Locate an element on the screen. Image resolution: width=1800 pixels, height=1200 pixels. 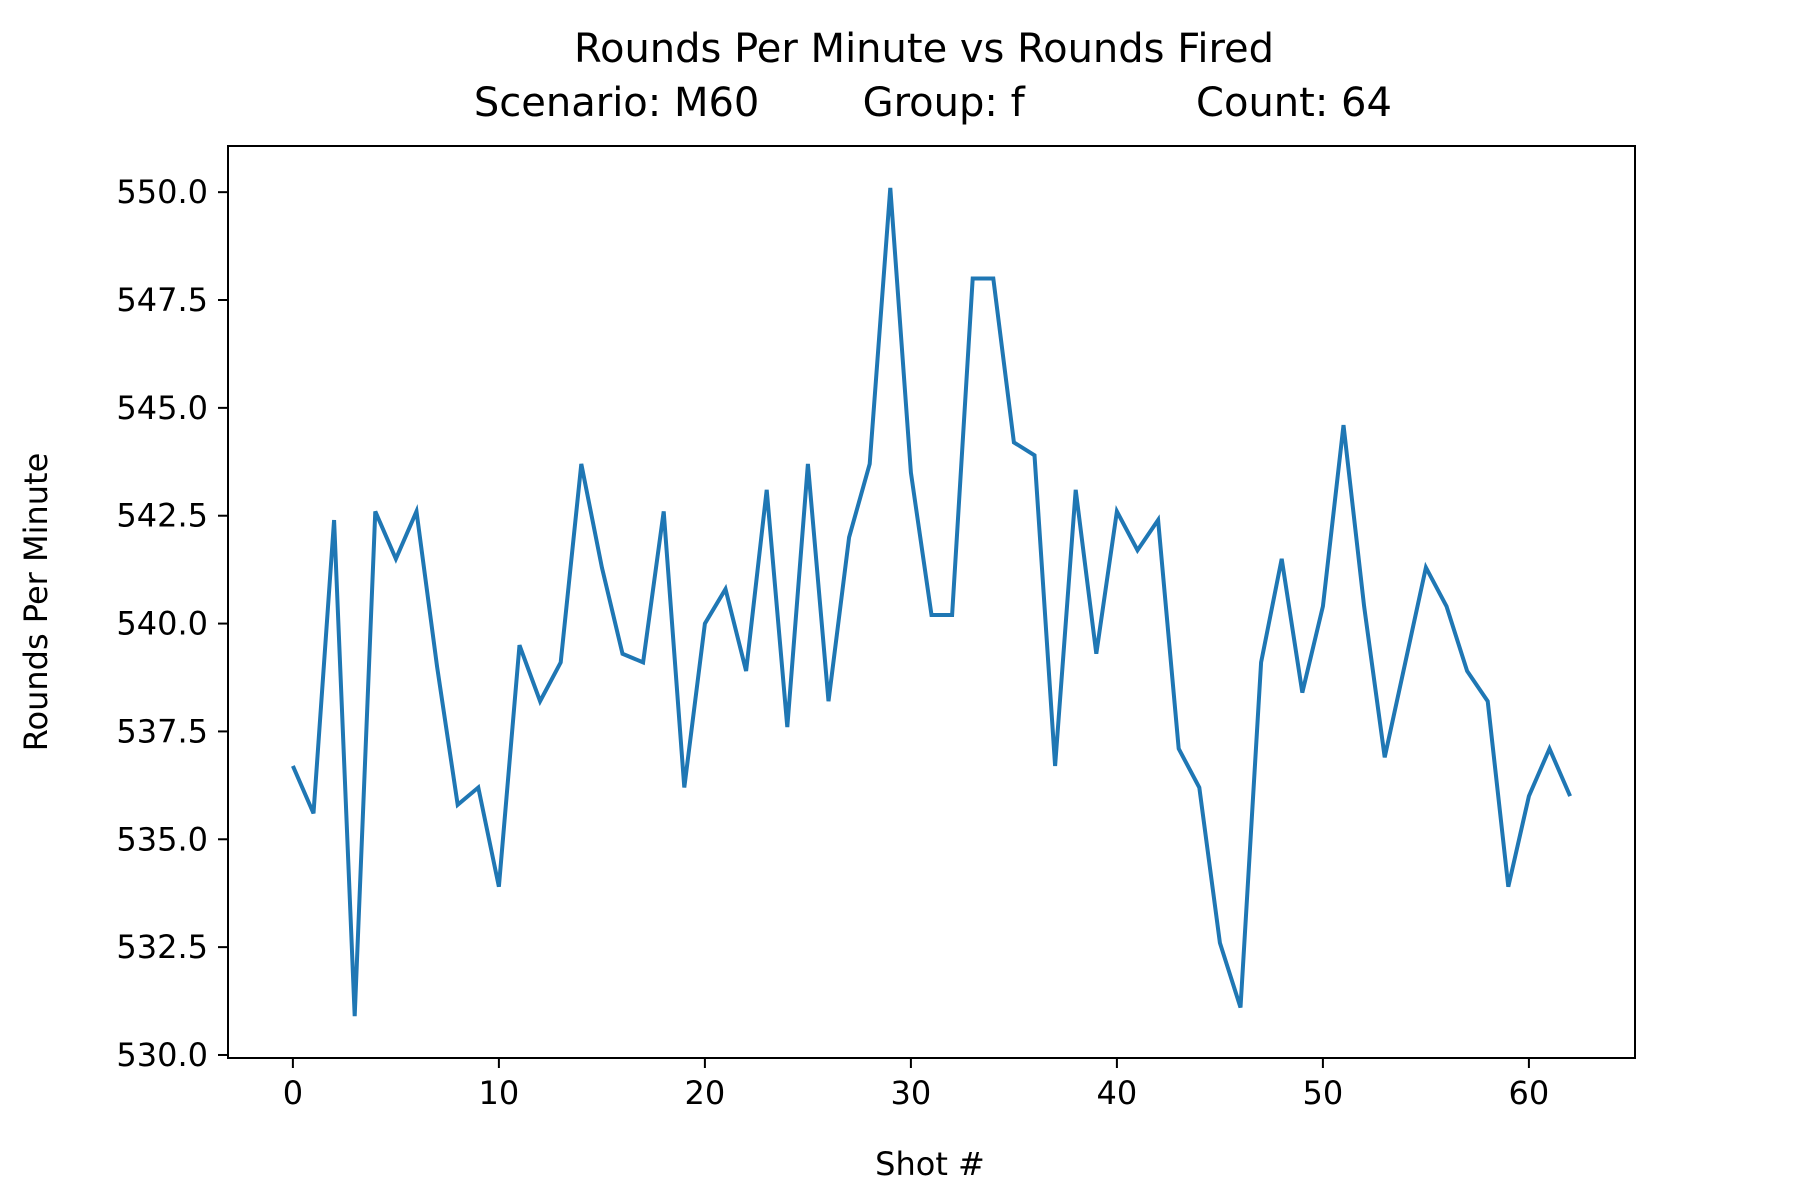
x-tick-label: 0 is located at coordinates (293, 1093).